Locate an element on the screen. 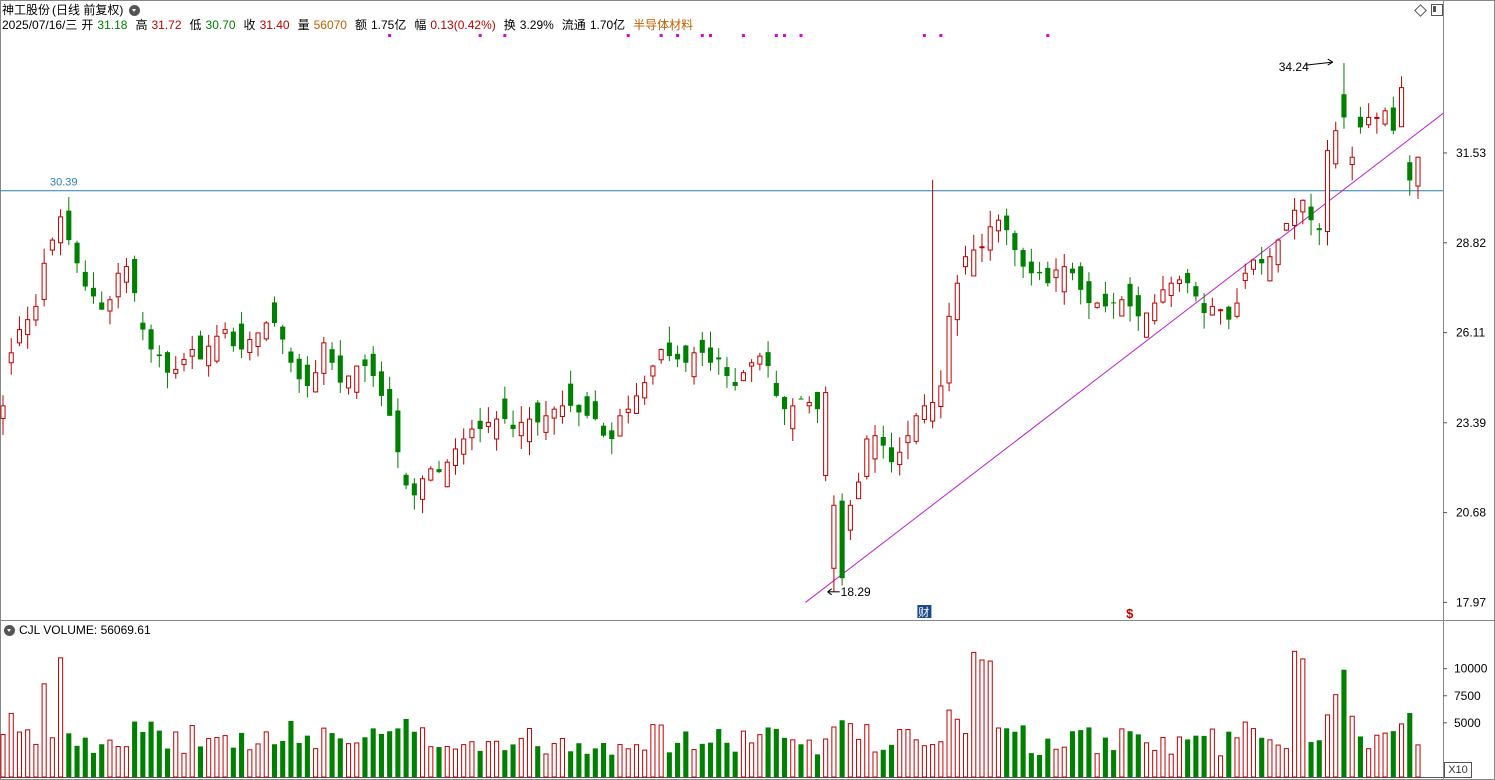 The image size is (1495, 780). indicator-dropdown-icon is located at coordinates (9, 630).